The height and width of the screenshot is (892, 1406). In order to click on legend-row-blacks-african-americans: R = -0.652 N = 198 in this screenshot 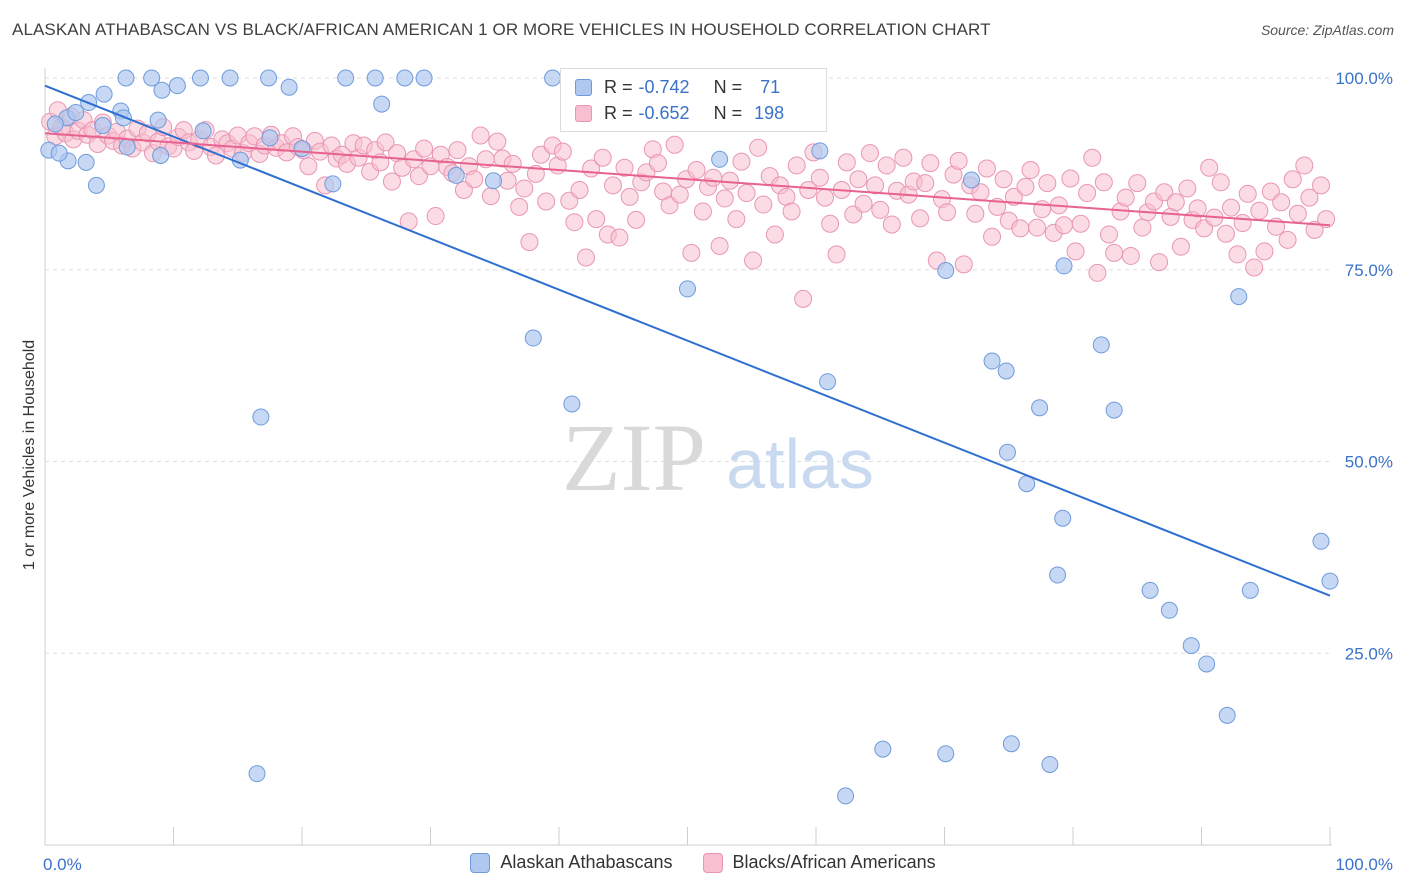, I will do `click(679, 113)`.